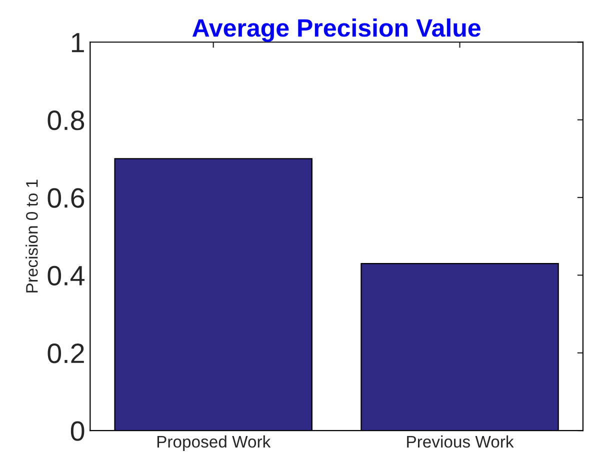 The height and width of the screenshot is (468, 601). Describe the element at coordinates (214, 443) in the screenshot. I see `x-tick-label: Proposed Work` at that location.